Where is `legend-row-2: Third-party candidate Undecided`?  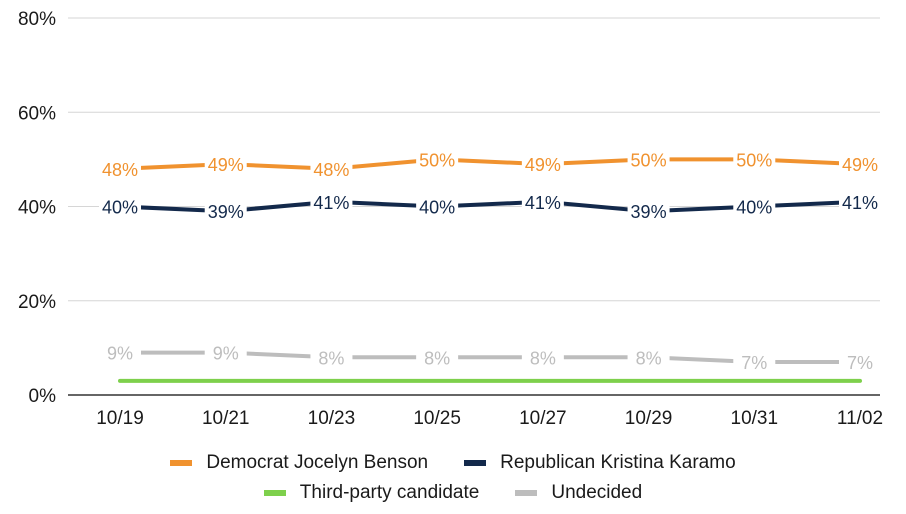 legend-row-2: Third-party candidate Undecided is located at coordinates (453, 493).